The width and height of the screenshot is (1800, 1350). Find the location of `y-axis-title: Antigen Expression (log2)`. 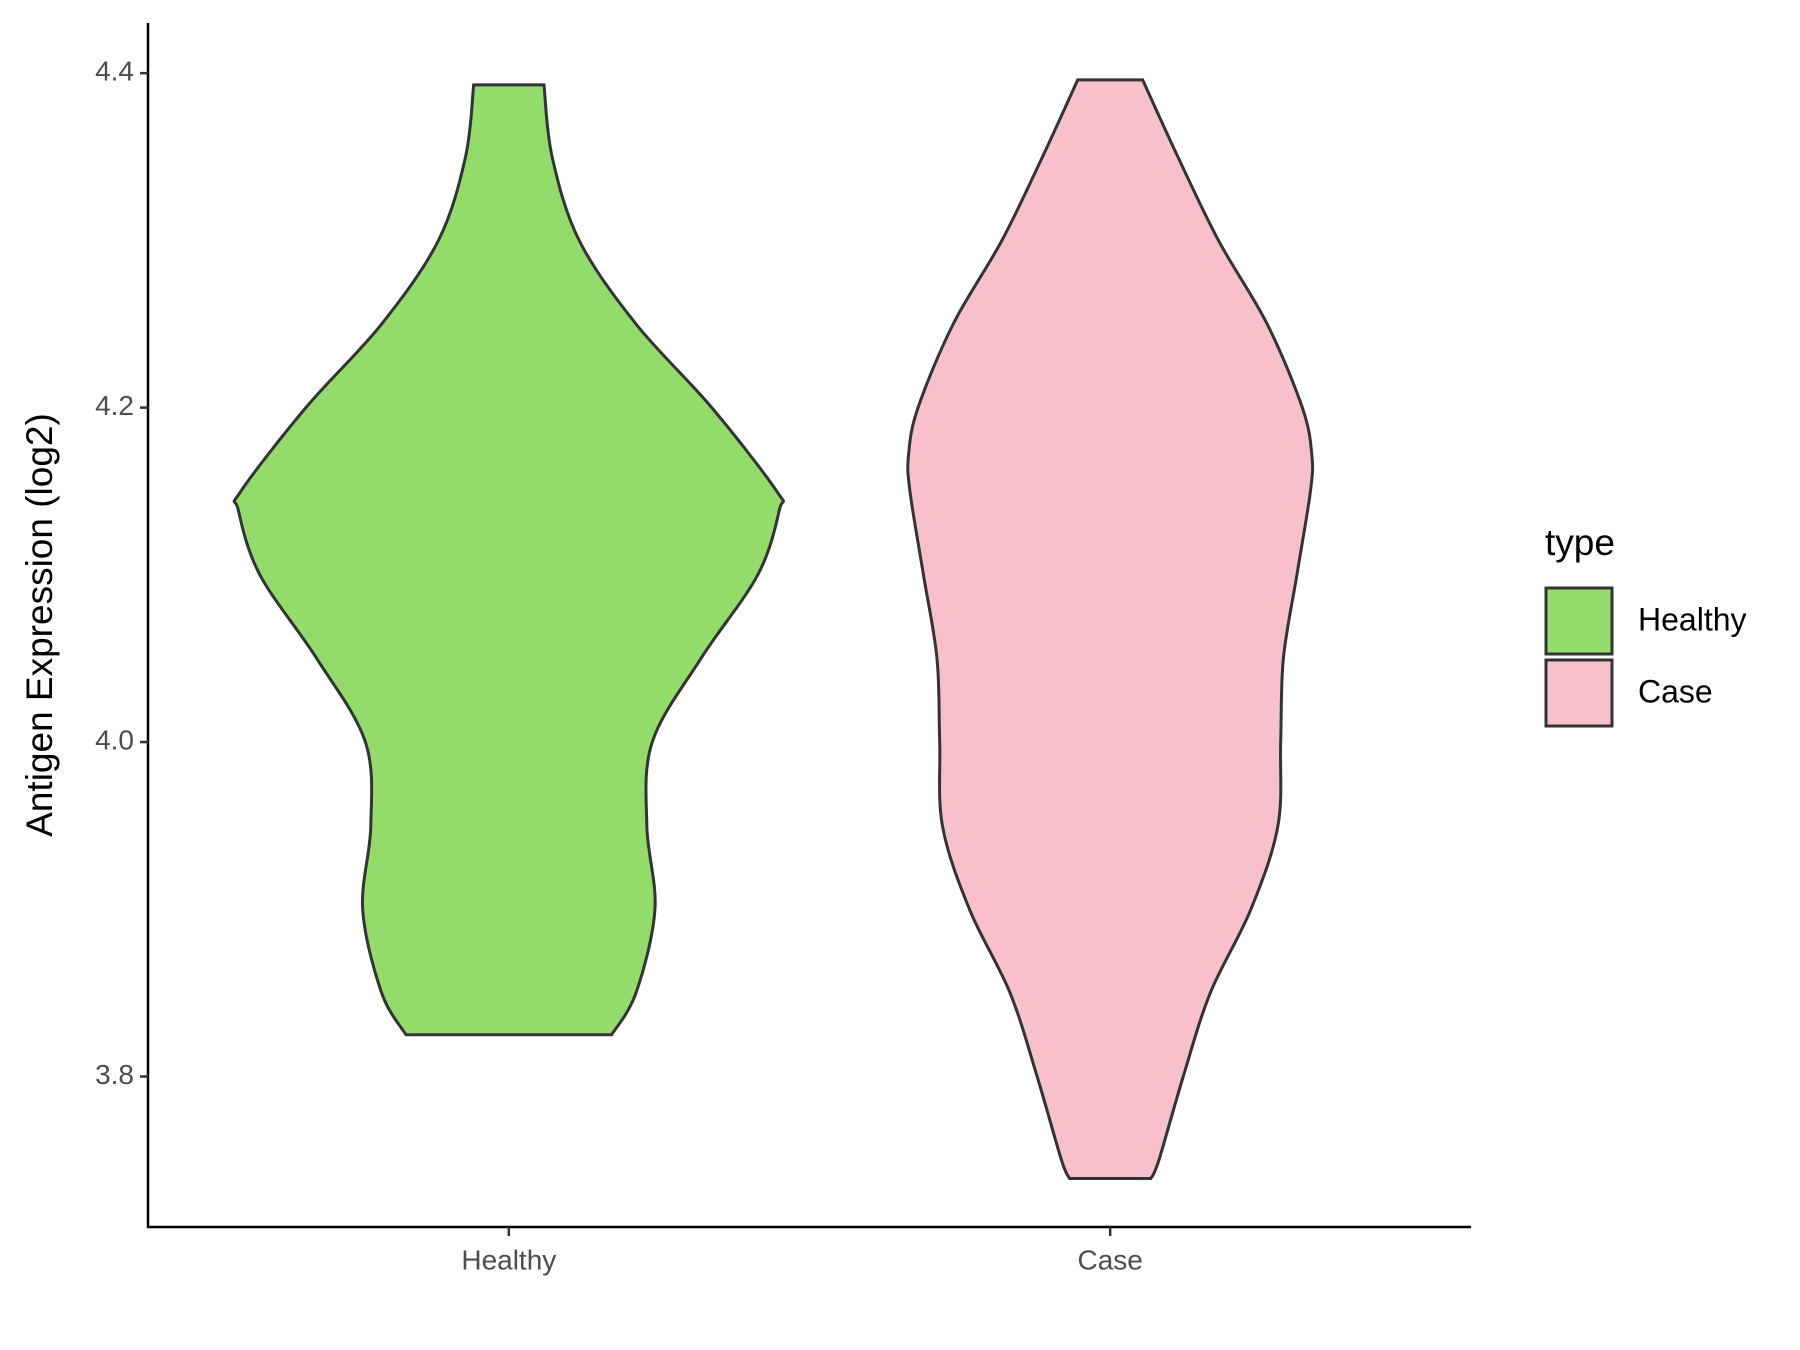

y-axis-title: Antigen Expression (log2) is located at coordinates (39, 625).